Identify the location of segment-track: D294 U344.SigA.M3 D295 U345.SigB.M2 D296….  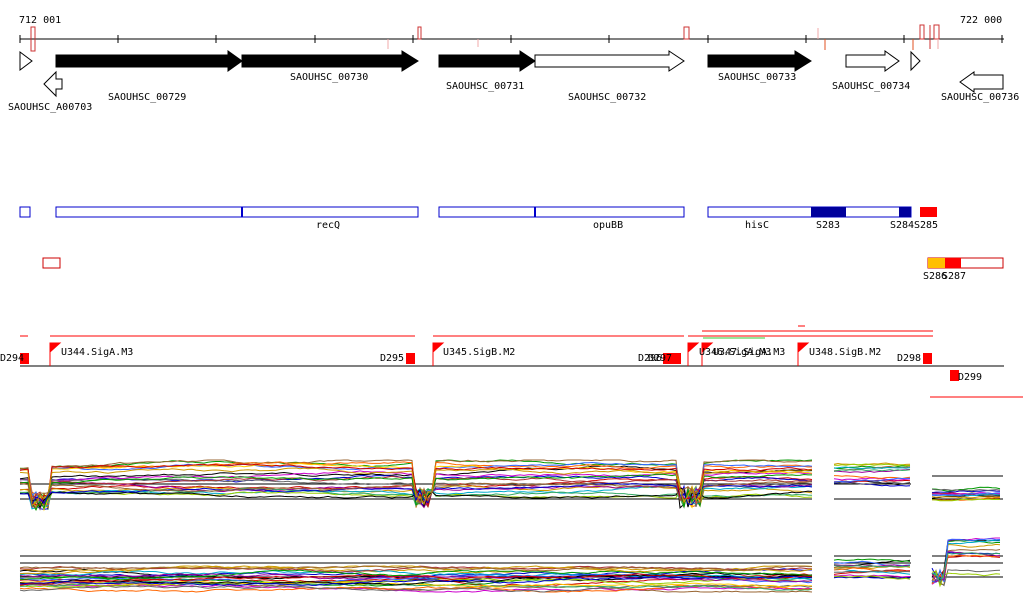
(511, 361).